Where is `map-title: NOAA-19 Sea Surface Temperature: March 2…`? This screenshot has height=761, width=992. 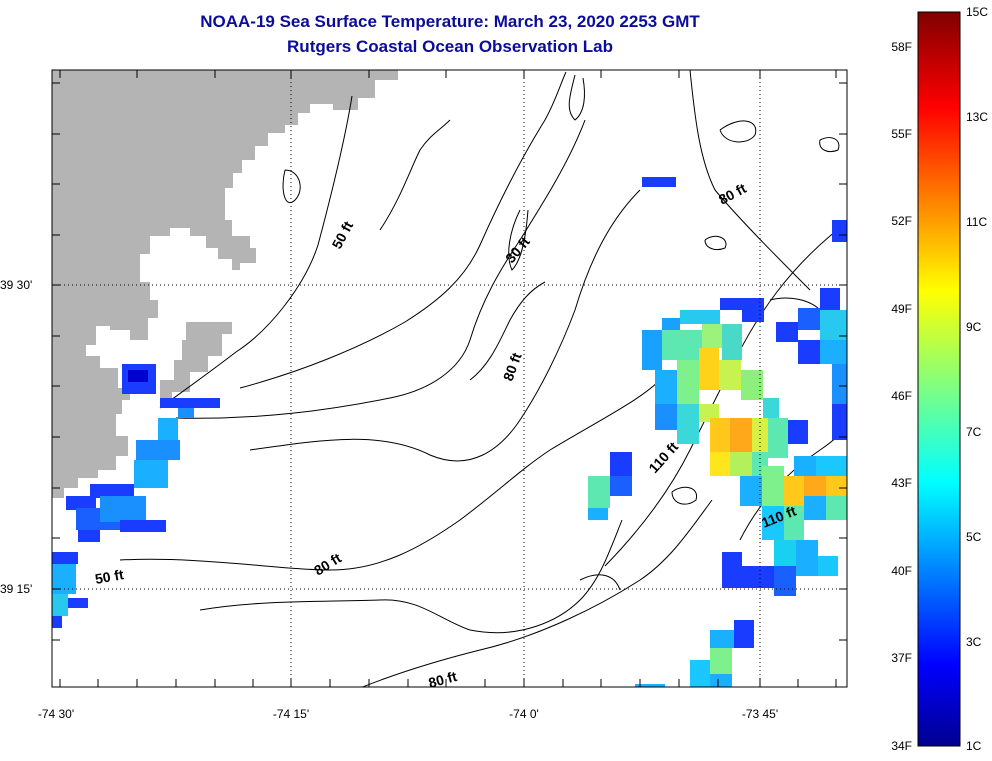
map-title: NOAA-19 Sea Surface Temperature: March 2… is located at coordinates (450, 21).